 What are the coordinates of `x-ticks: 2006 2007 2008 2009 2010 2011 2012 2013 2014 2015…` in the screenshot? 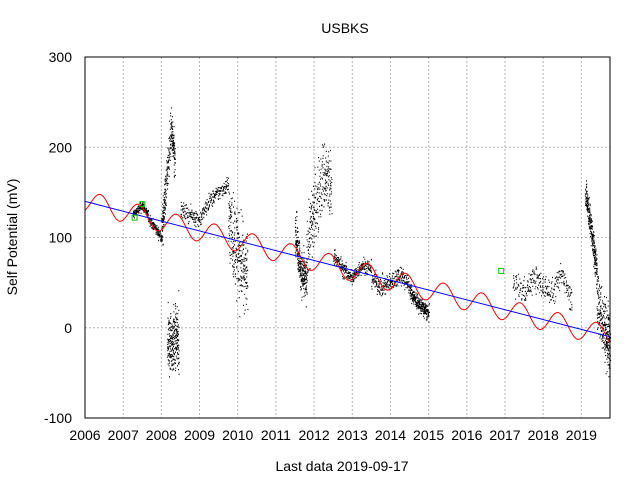 It's located at (333, 435).